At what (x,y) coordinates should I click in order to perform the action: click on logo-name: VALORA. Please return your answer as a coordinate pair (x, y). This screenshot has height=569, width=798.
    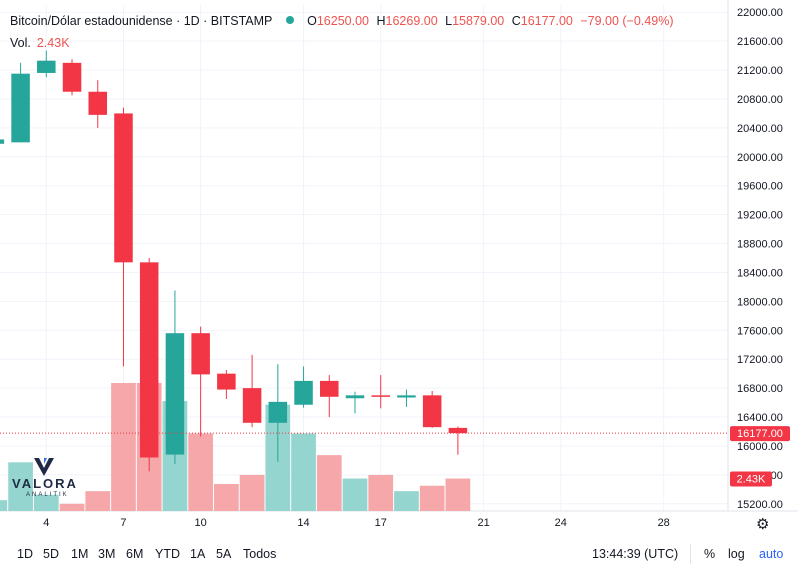
    Looking at the image, I should click on (45, 483).